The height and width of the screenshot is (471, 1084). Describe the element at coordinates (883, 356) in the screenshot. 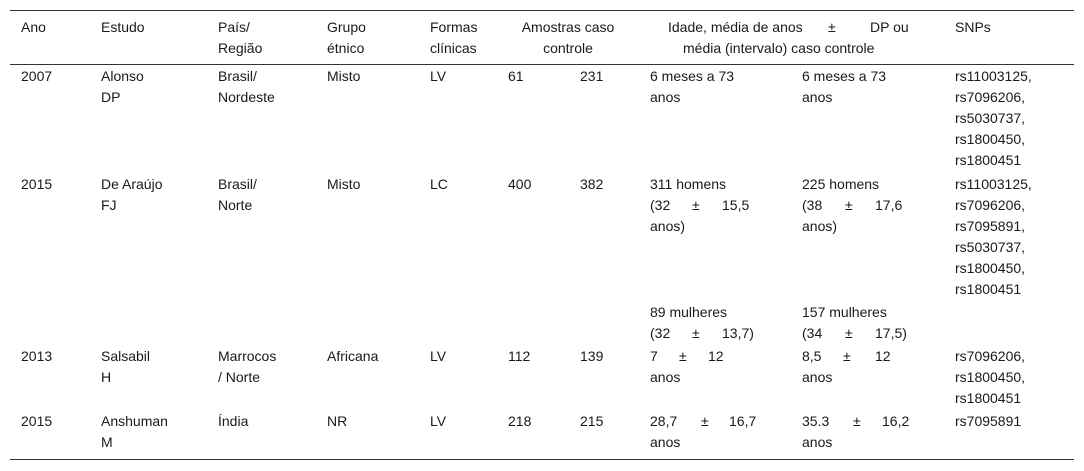

I see `cell-idade-controle-sd: 12` at that location.